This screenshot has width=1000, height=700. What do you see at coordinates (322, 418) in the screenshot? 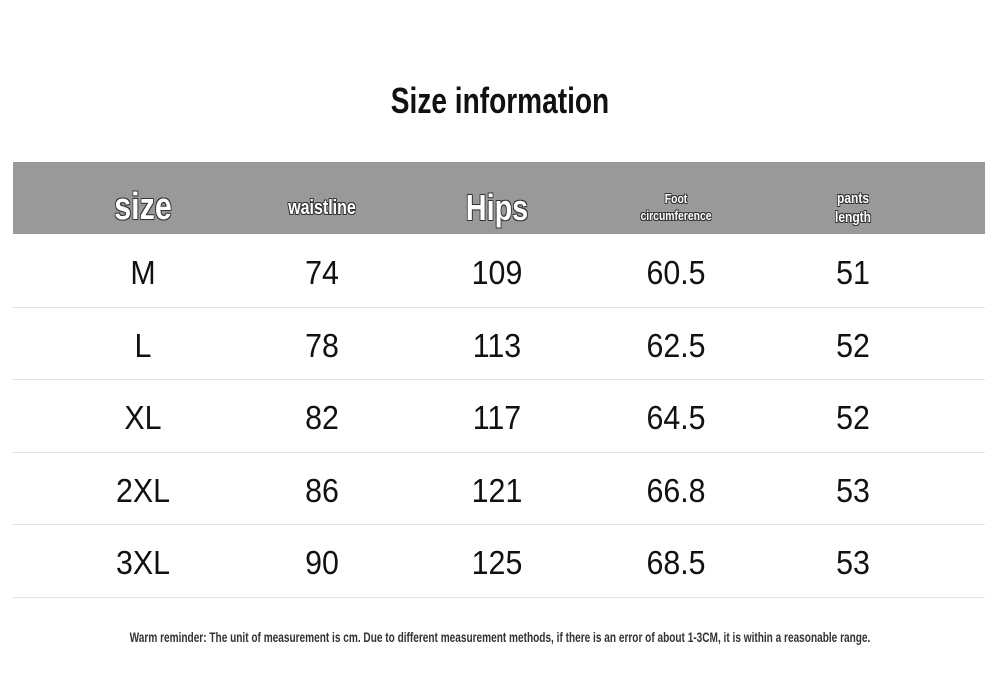
I see `table-cell: 82` at bounding box center [322, 418].